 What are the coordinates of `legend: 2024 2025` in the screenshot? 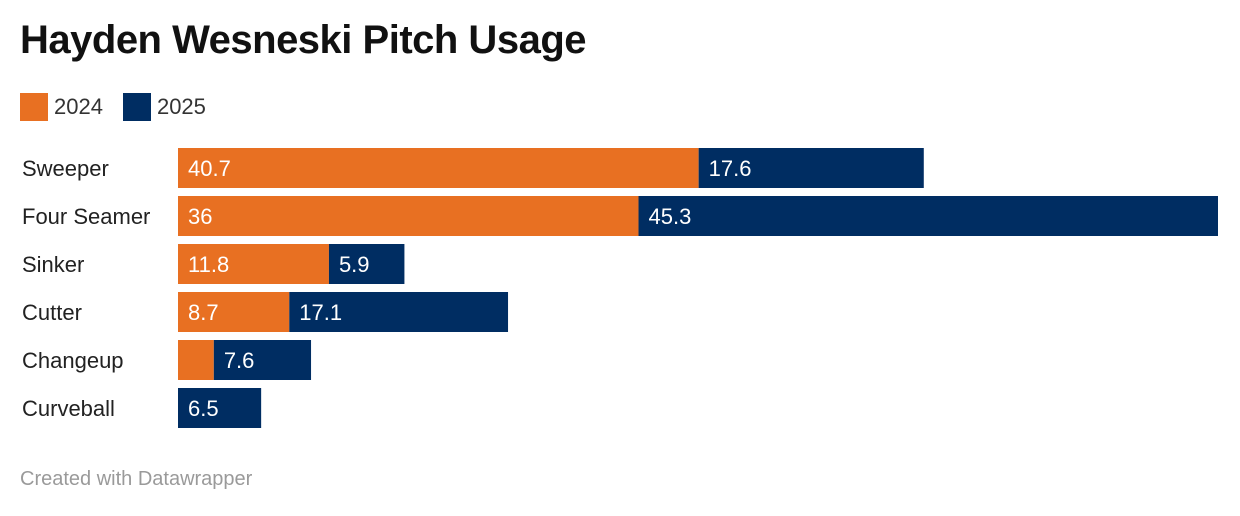 It's located at (123, 107).